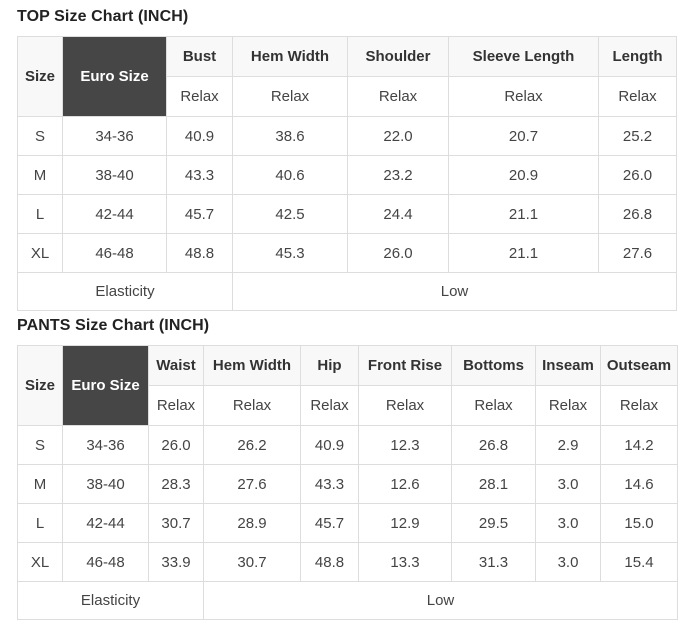 This screenshot has height=633, width=693. Describe the element at coordinates (639, 484) in the screenshot. I see `measurement-value-cell: 14.6` at that location.